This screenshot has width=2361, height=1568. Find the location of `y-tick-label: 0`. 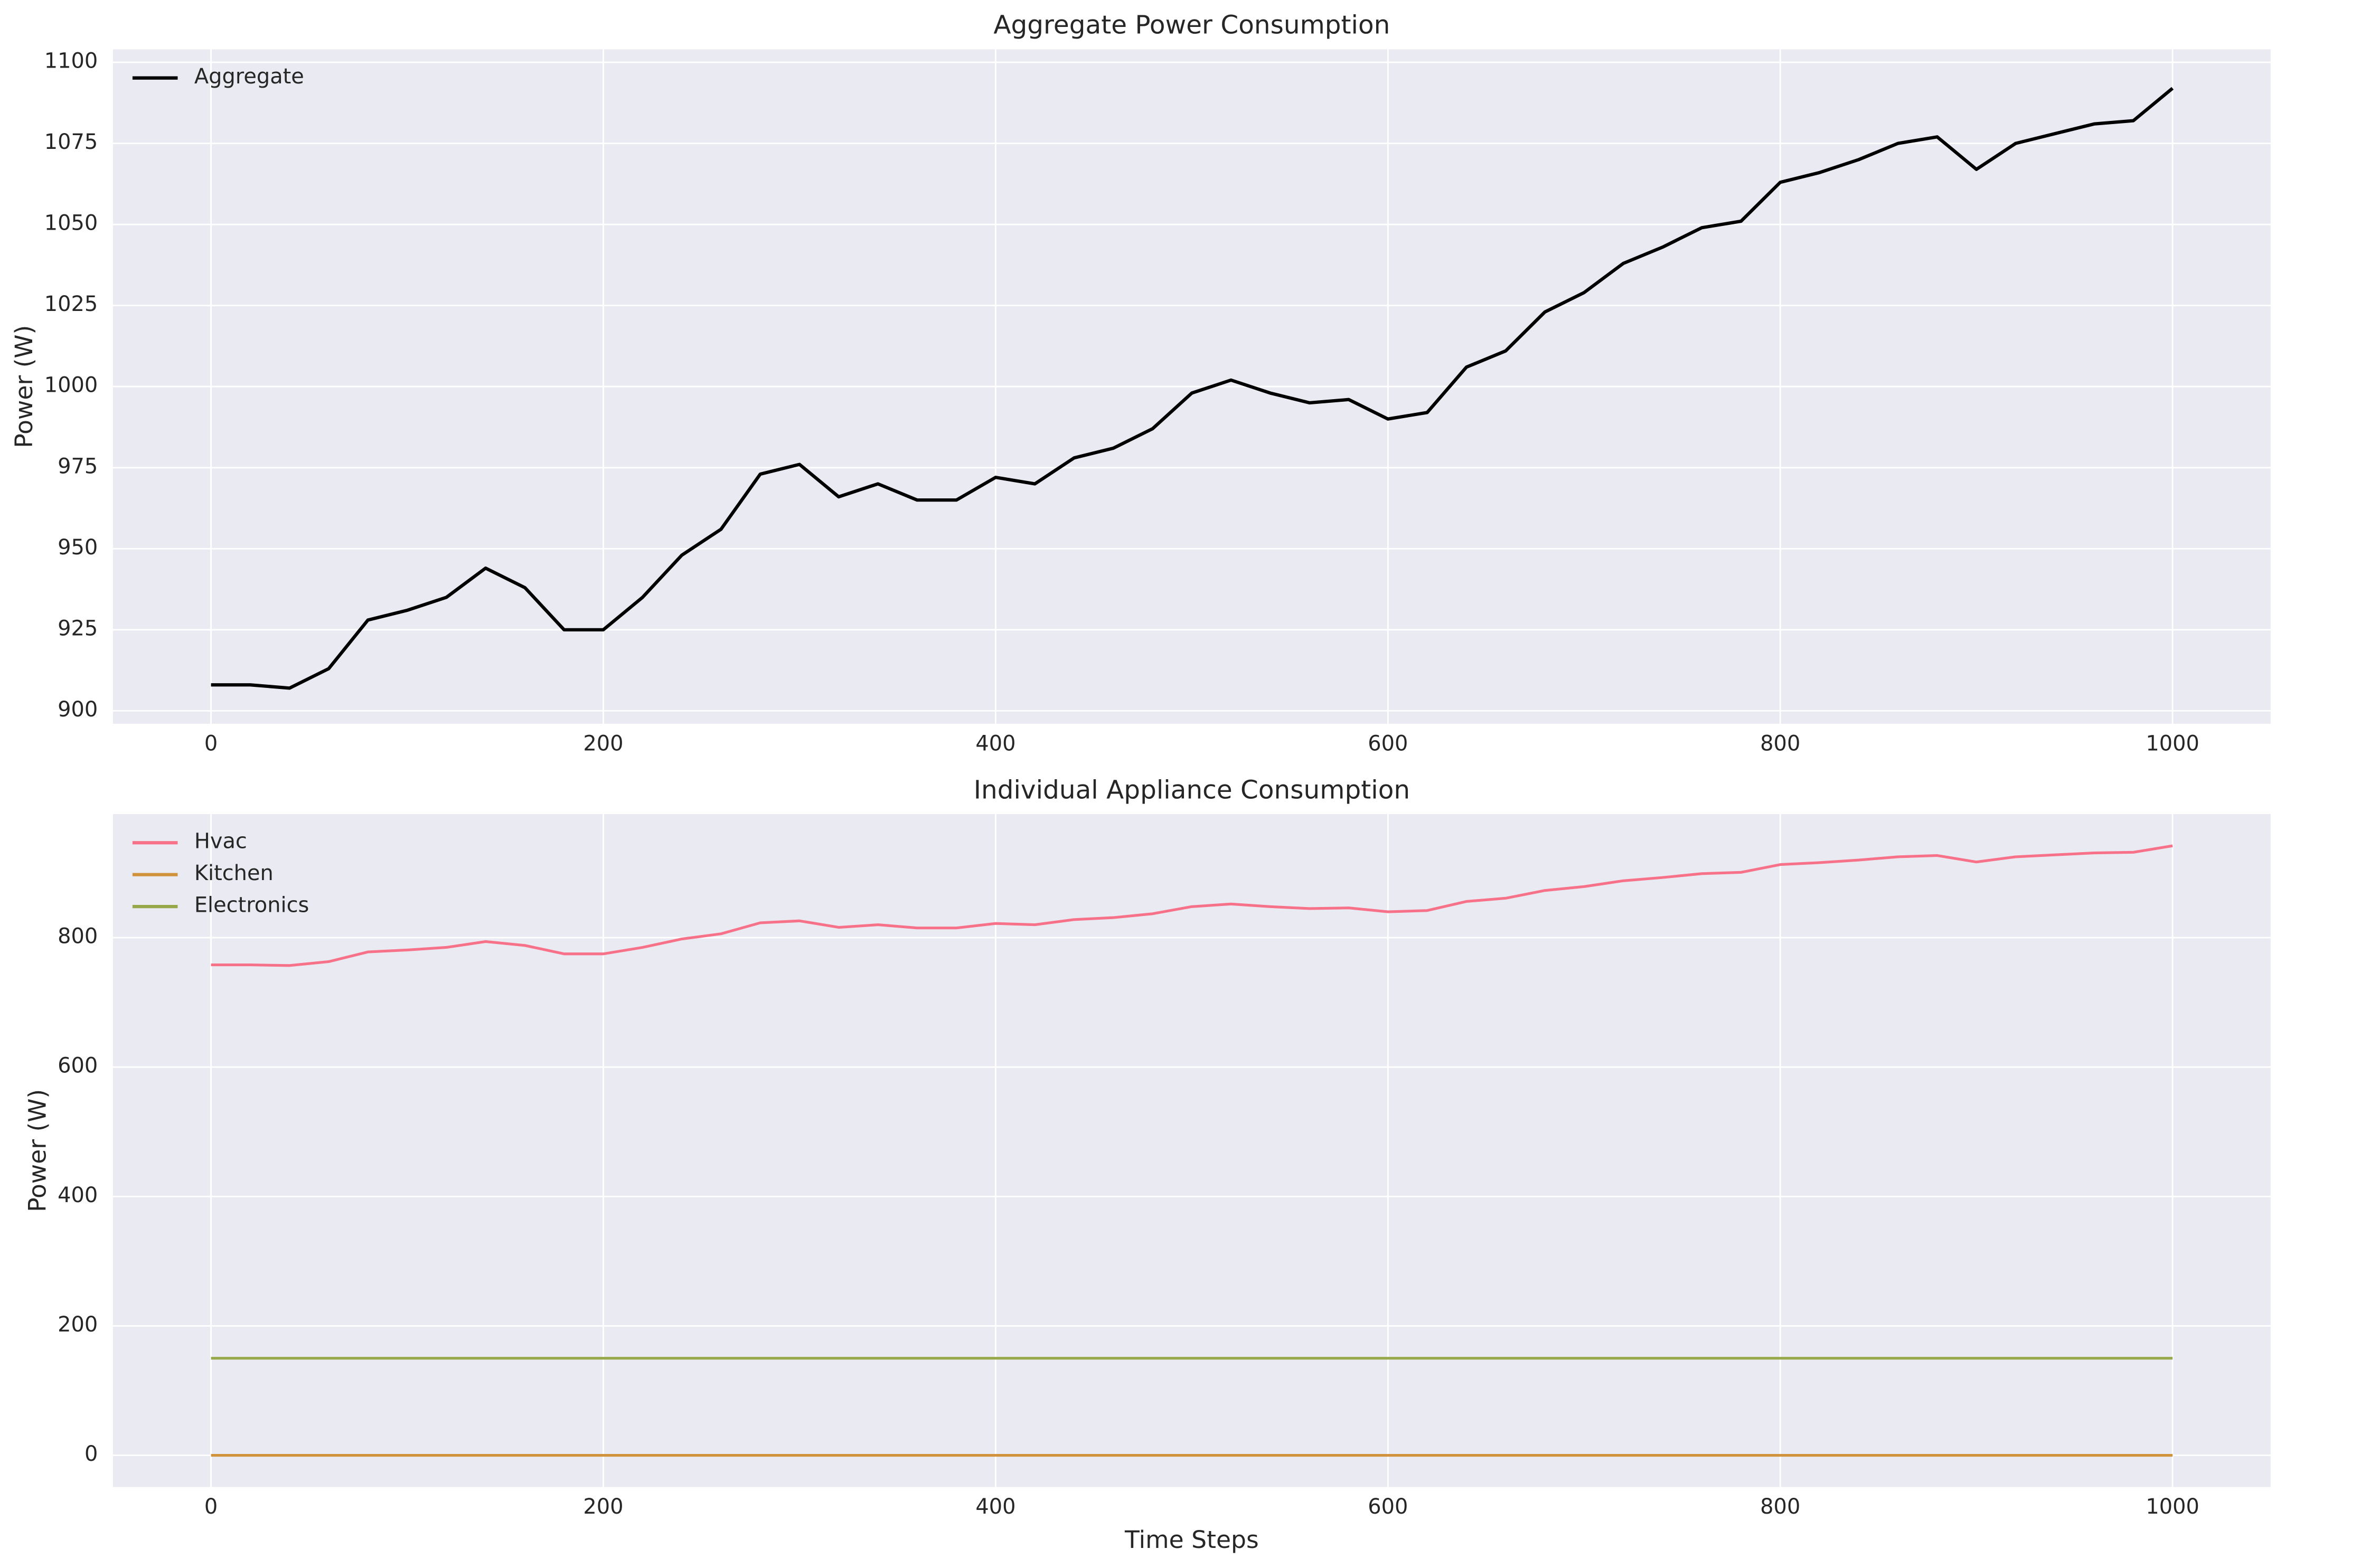

y-tick-label: 0 is located at coordinates (91, 1454).